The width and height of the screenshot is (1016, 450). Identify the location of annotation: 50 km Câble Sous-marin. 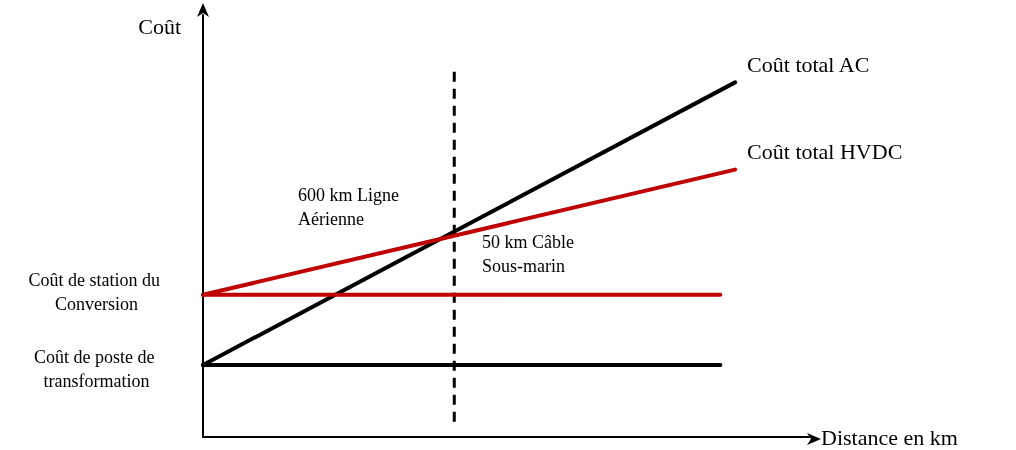
(530, 254).